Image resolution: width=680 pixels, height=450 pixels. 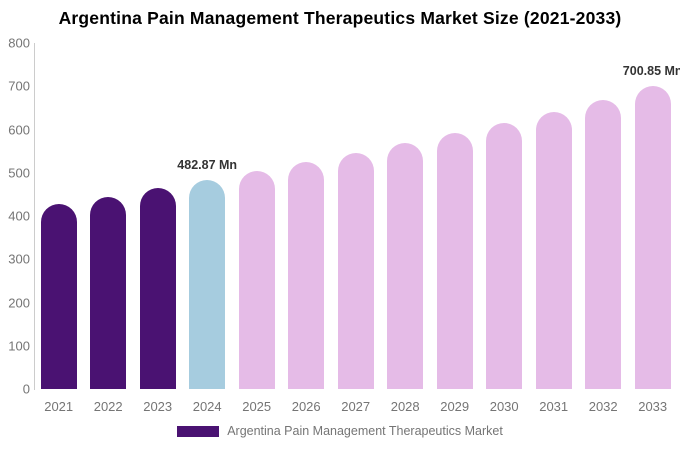 What do you see at coordinates (454, 261) in the screenshot?
I see `bar-2029` at bounding box center [454, 261].